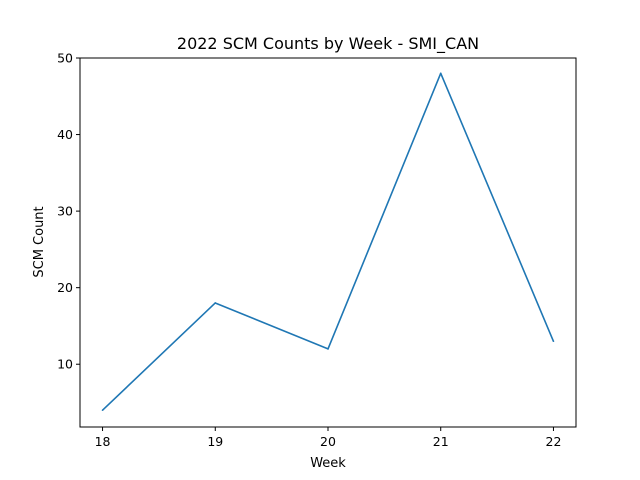 Image resolution: width=640 pixels, height=480 pixels. What do you see at coordinates (65, 134) in the screenshot?
I see `y-tick-label: 40` at bounding box center [65, 134].